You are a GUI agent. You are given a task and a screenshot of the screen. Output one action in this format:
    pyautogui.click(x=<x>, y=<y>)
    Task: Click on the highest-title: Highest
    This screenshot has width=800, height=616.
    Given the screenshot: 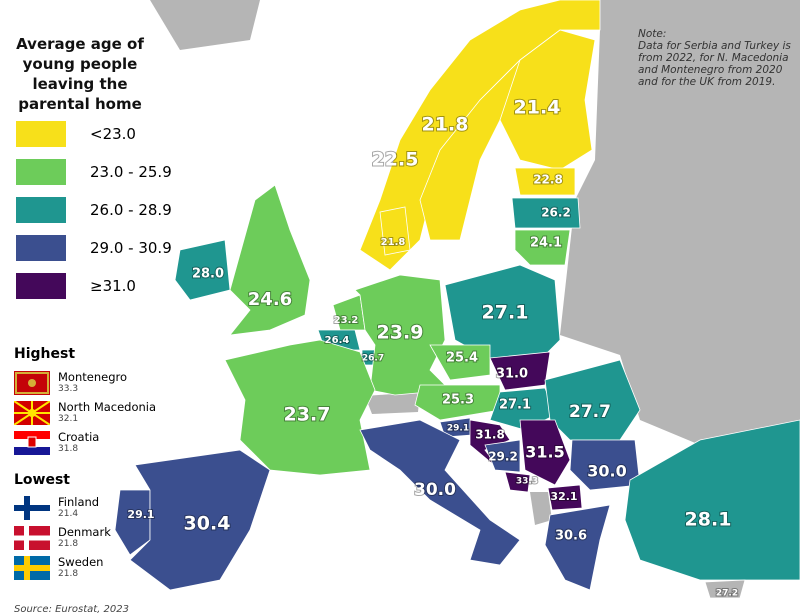 What is the action you would take?
    pyautogui.click(x=45, y=354)
    